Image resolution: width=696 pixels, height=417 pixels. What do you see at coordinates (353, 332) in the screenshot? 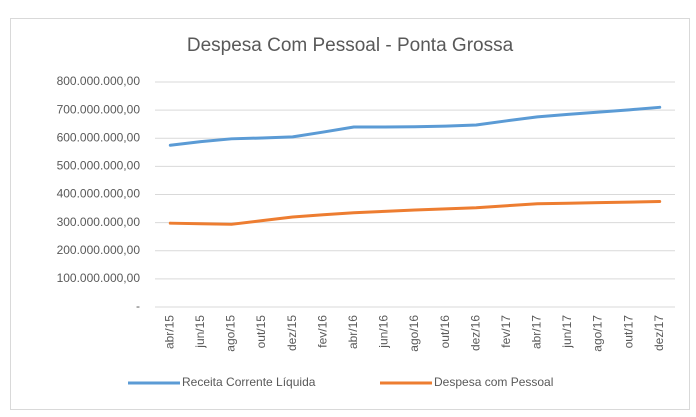
I see `x-tick-label: abr/16` at bounding box center [353, 332].